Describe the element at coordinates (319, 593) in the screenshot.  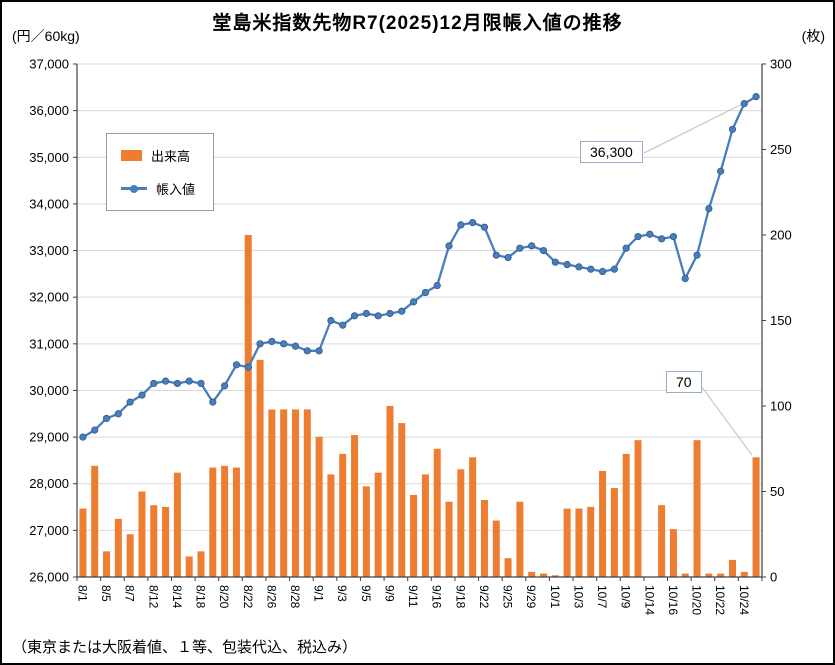
I see `x-axis-date-label: 9/1` at that location.